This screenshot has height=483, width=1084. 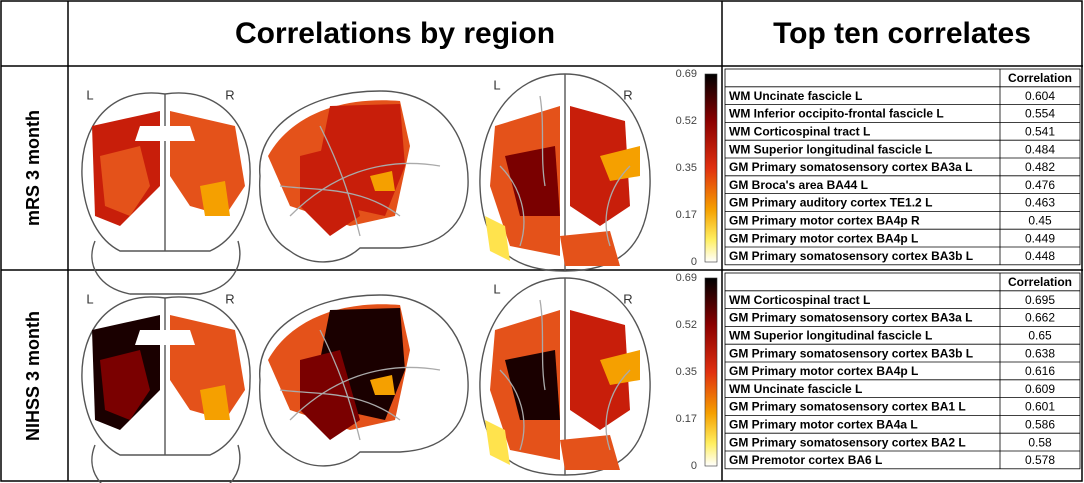 What do you see at coordinates (33, 376) in the screenshot?
I see `row-label: NIHSS 3 month` at bounding box center [33, 376].